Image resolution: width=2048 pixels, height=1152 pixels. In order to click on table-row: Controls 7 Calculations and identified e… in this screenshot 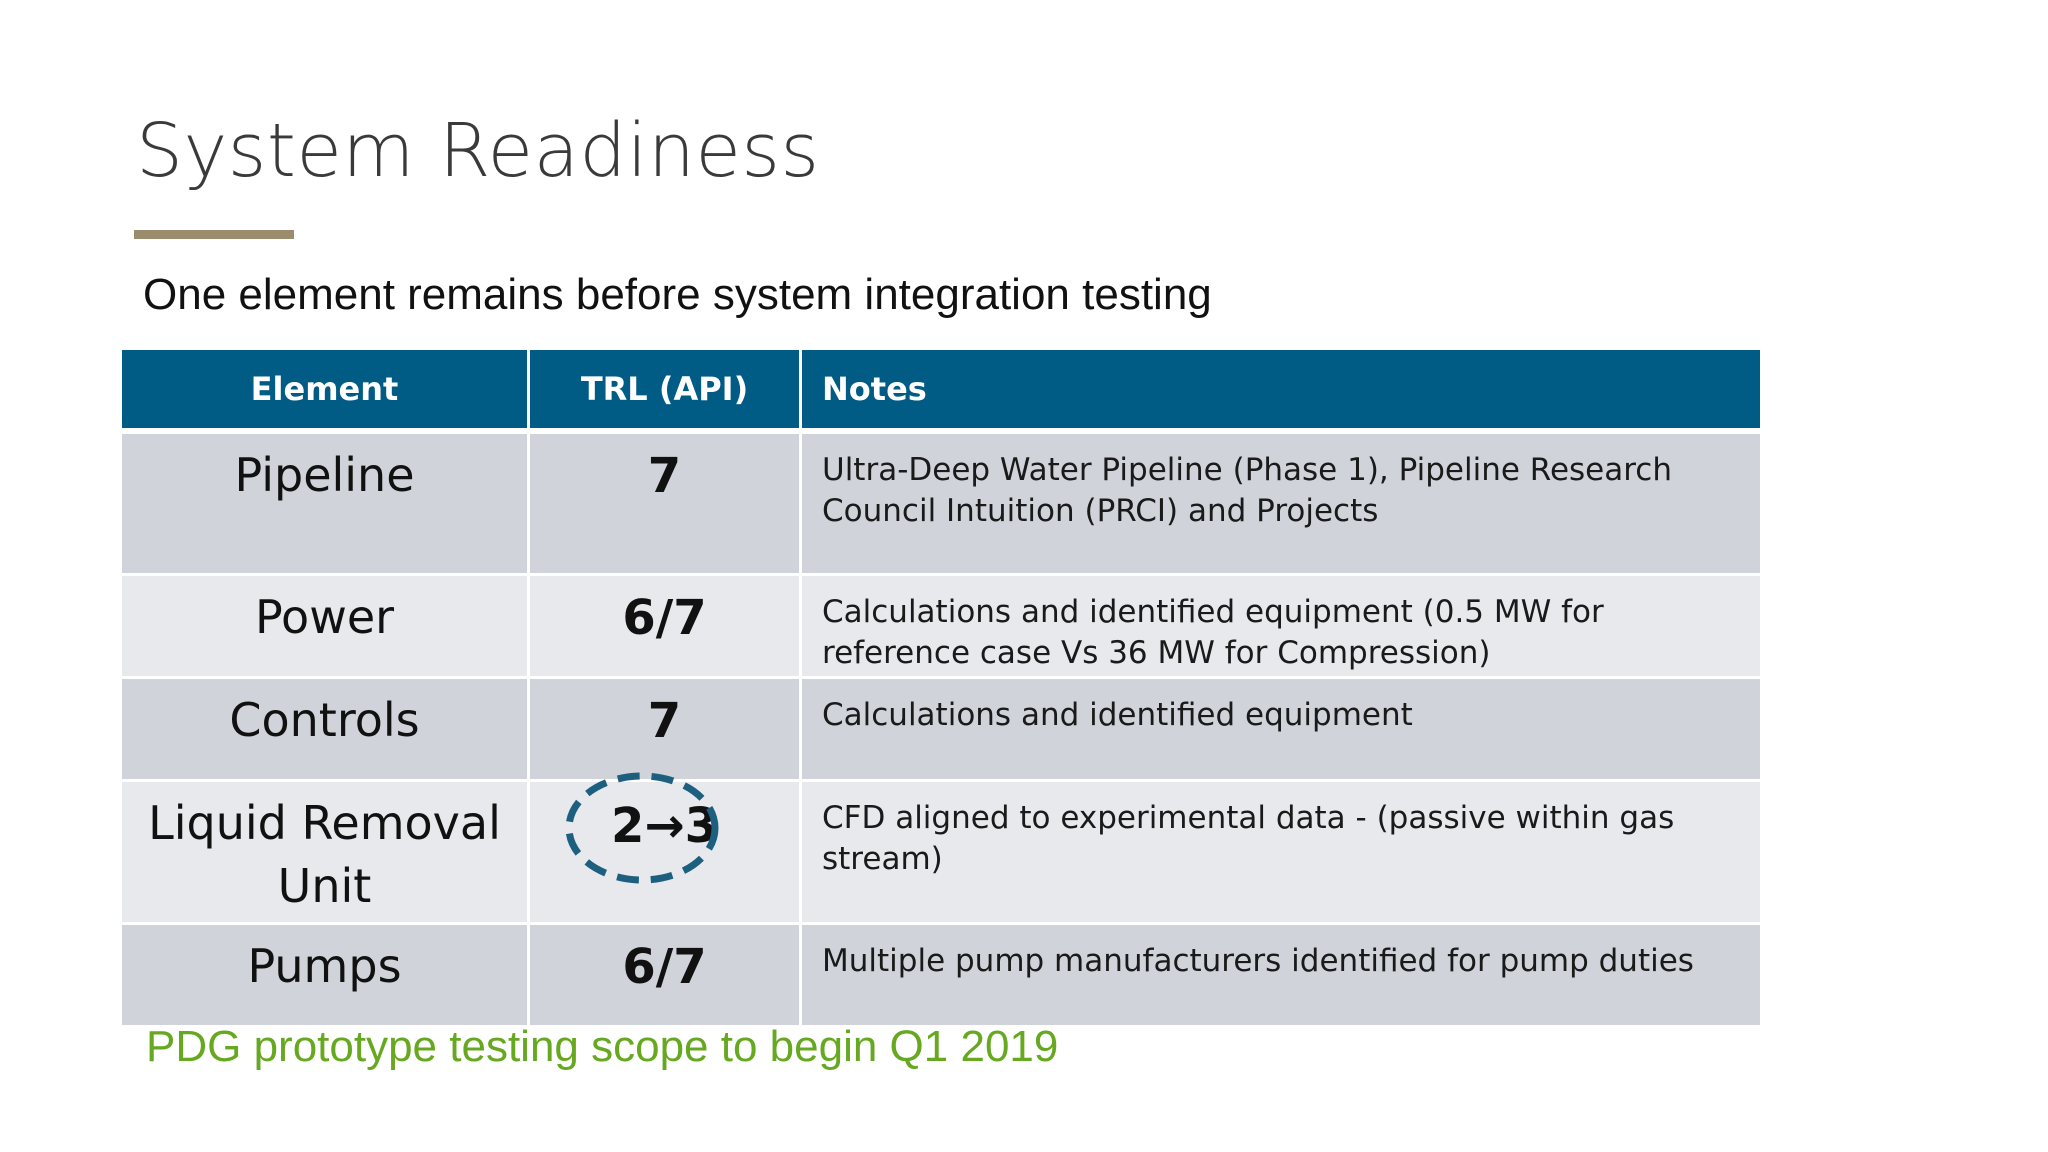, I will do `click(941, 730)`.